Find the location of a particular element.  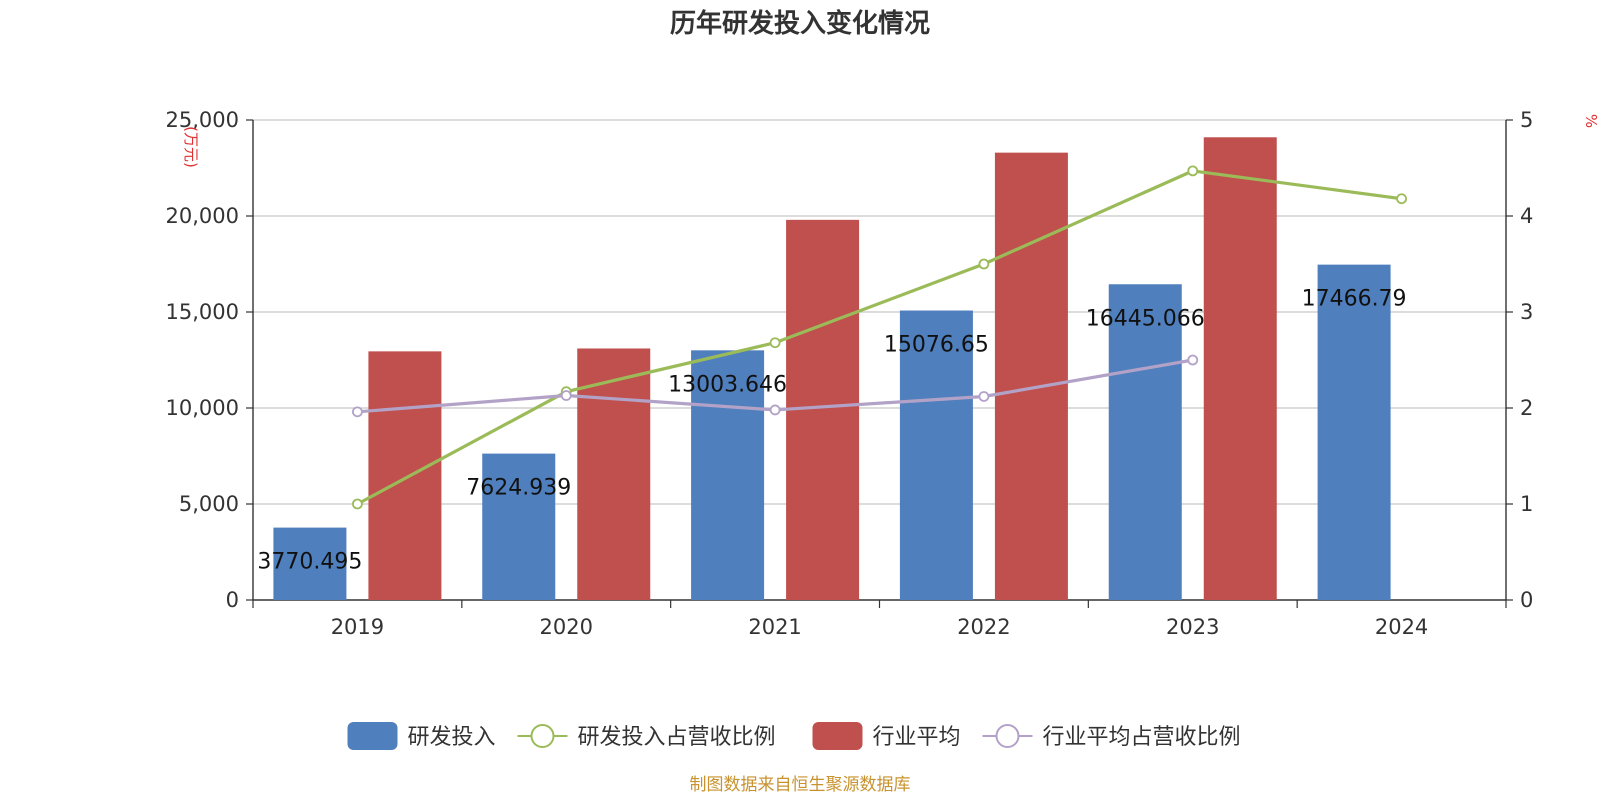

legend-label: 研发投入占营收比例 is located at coordinates (677, 737).